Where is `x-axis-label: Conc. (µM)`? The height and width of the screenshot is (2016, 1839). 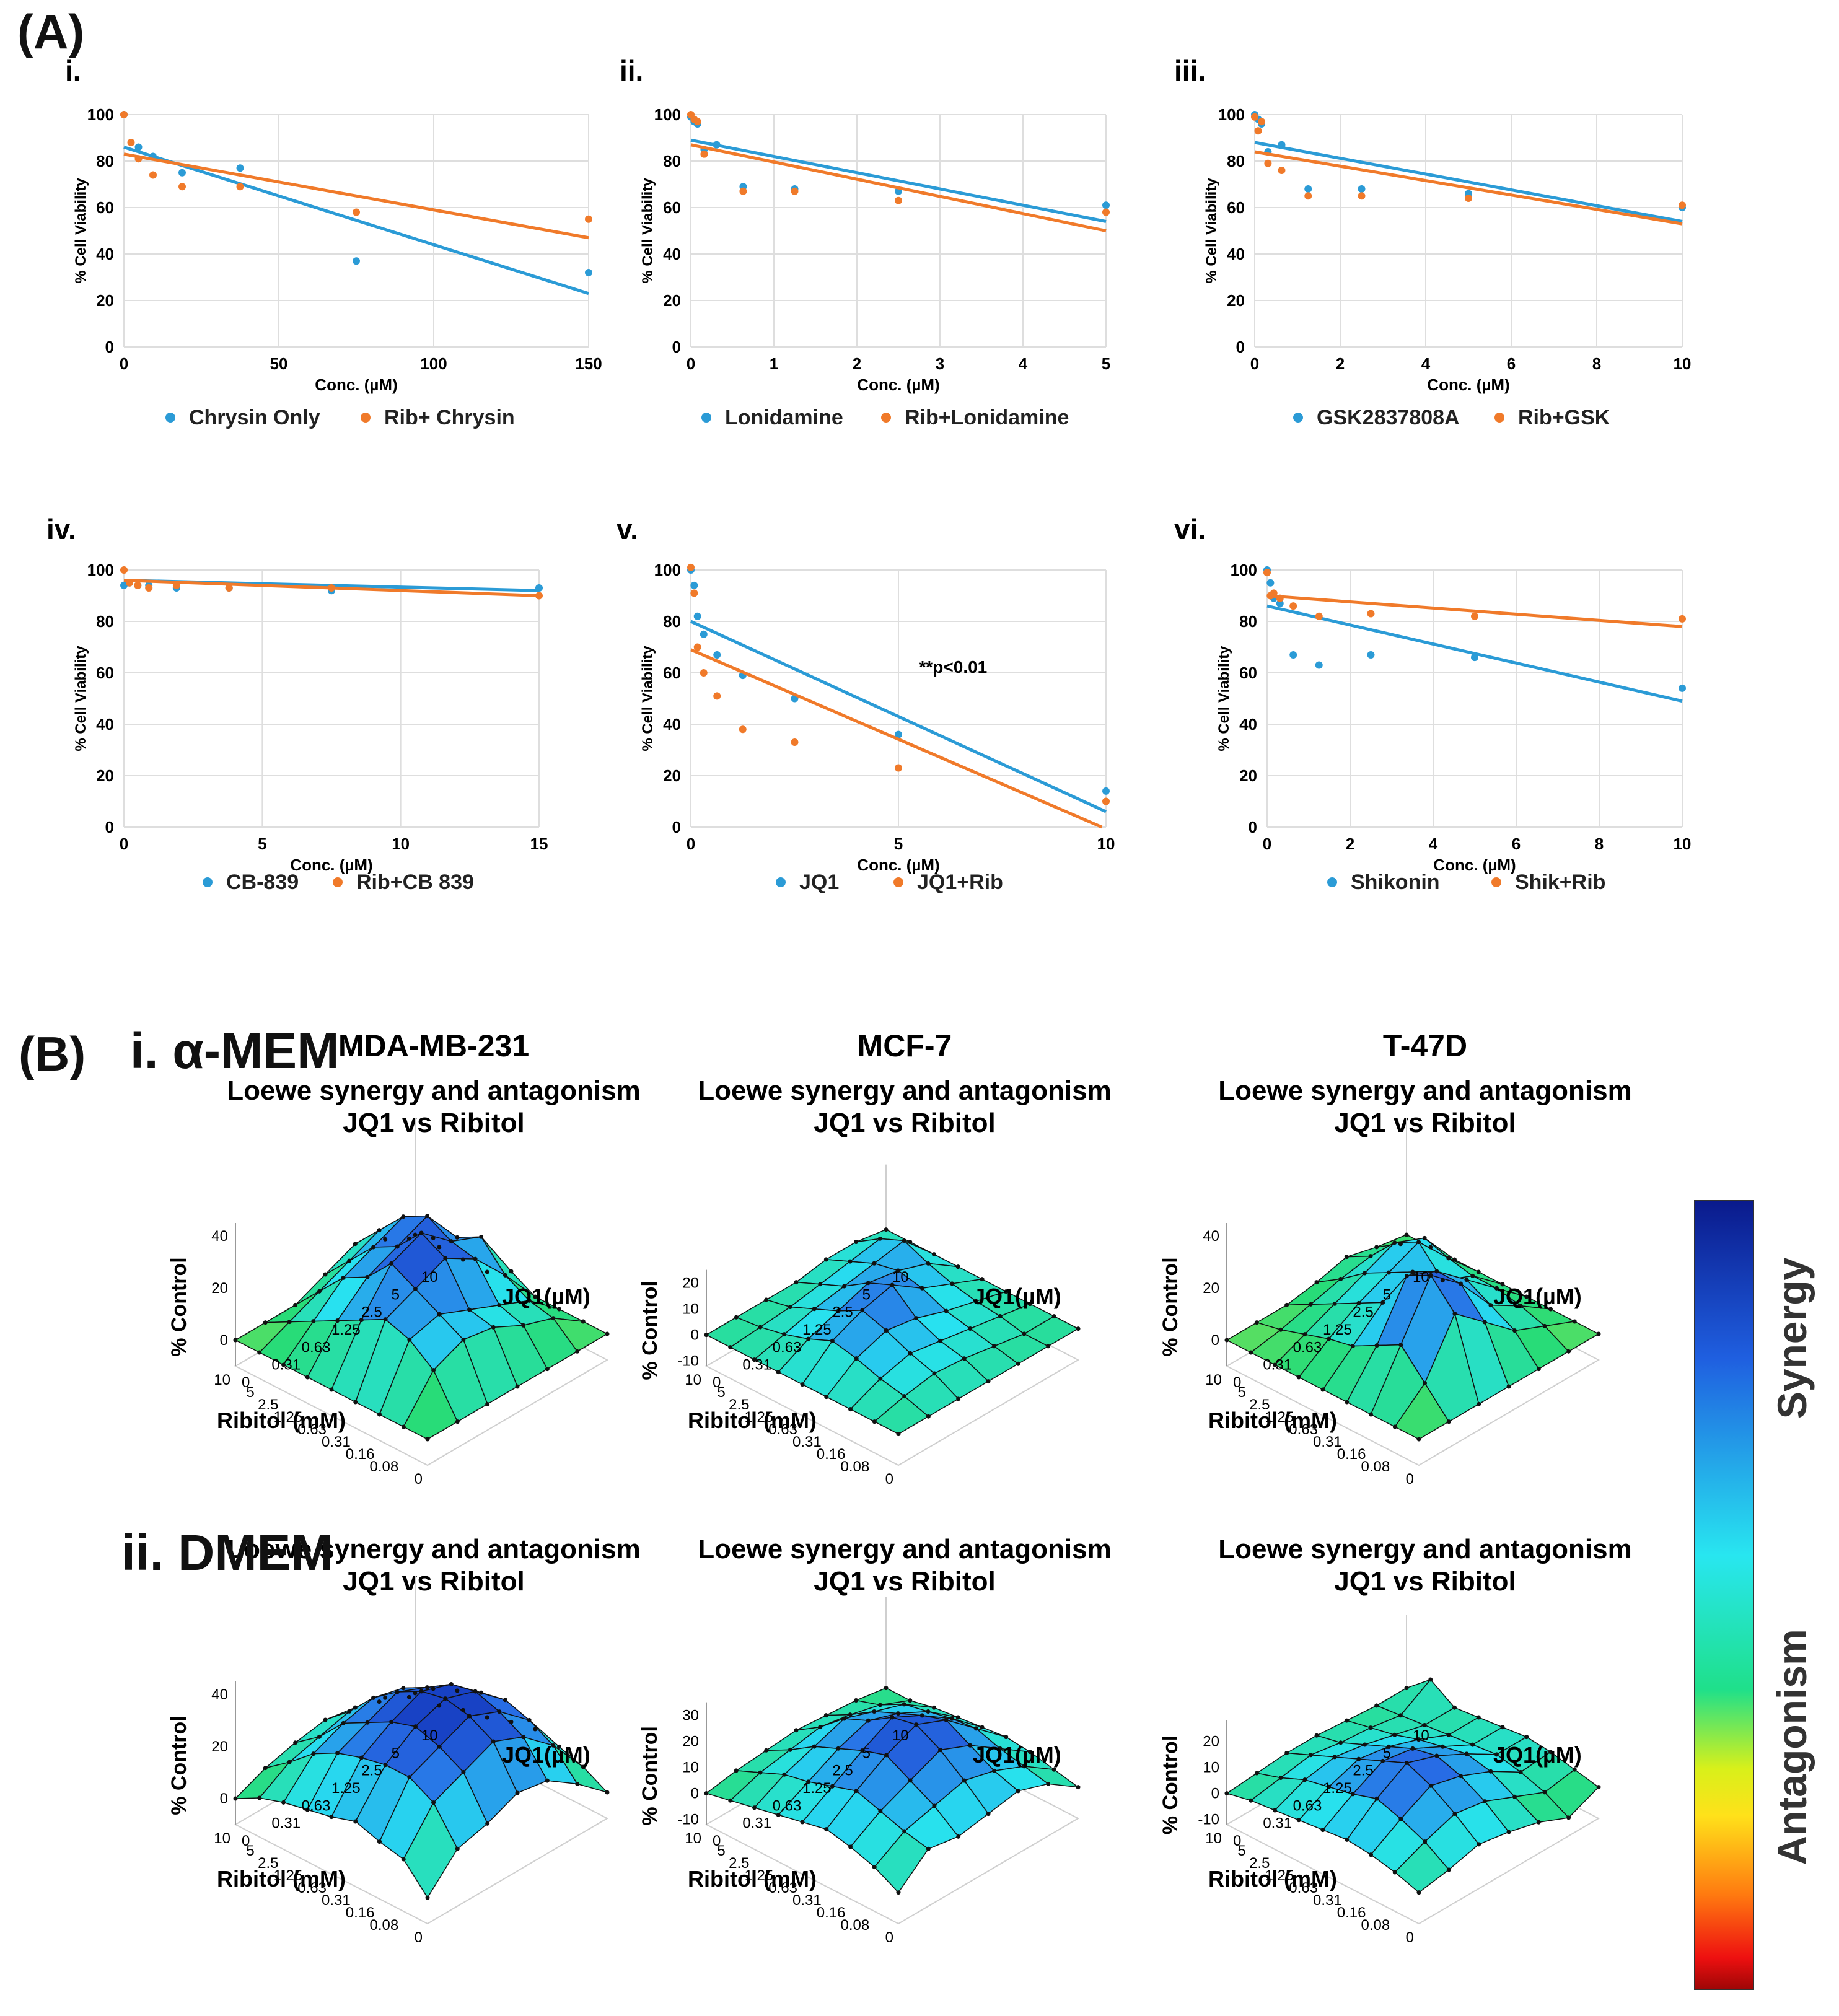
x-axis-label: Conc. (µM) is located at coordinates (898, 384).